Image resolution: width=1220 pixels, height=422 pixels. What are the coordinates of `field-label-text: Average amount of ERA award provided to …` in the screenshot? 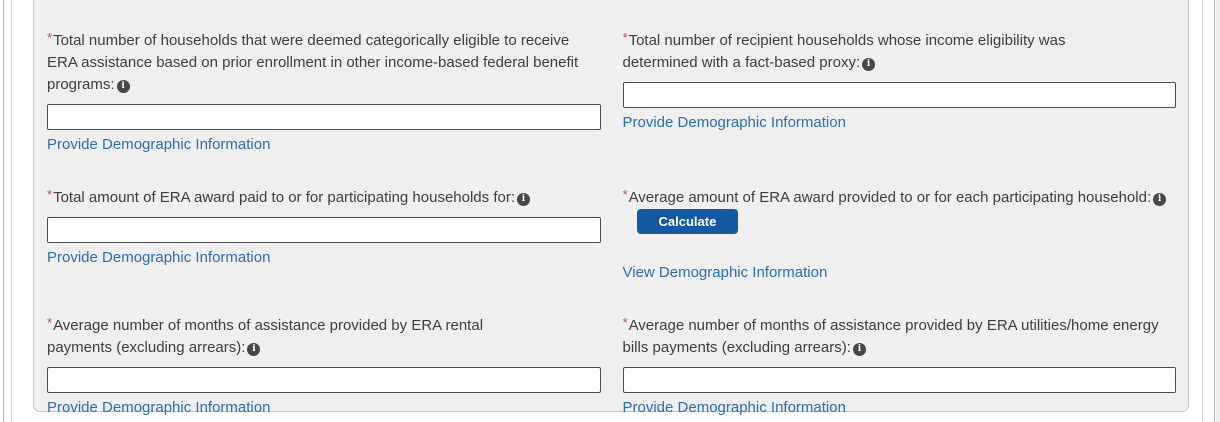 It's located at (890, 197).